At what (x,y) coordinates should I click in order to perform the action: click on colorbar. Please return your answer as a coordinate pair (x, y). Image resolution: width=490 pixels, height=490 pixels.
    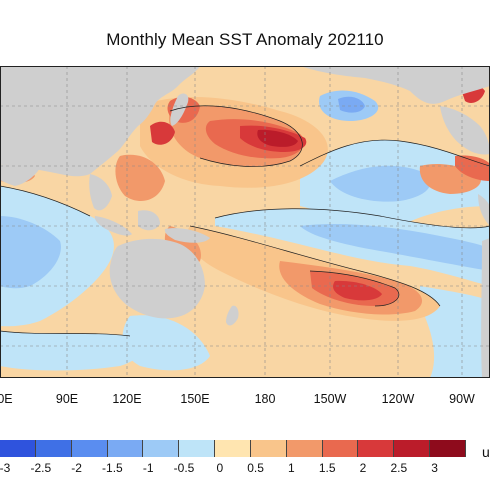
    Looking at the image, I should click on (233, 448).